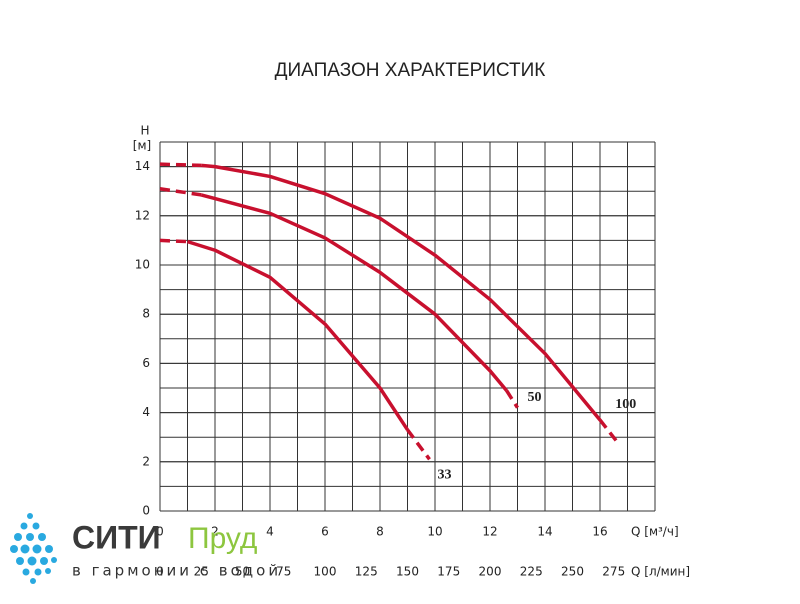 The height and width of the screenshot is (604, 800). Describe the element at coordinates (655, 532) in the screenshot. I see `x-axis-label: Q [м³/ч]` at that location.